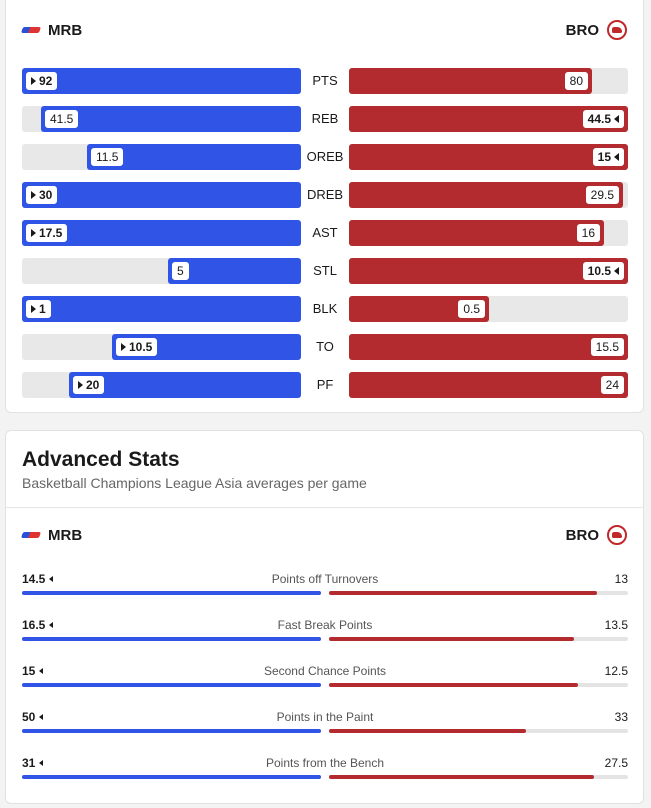 The image size is (651, 808). I want to click on stat-label: PTS, so click(325, 80).